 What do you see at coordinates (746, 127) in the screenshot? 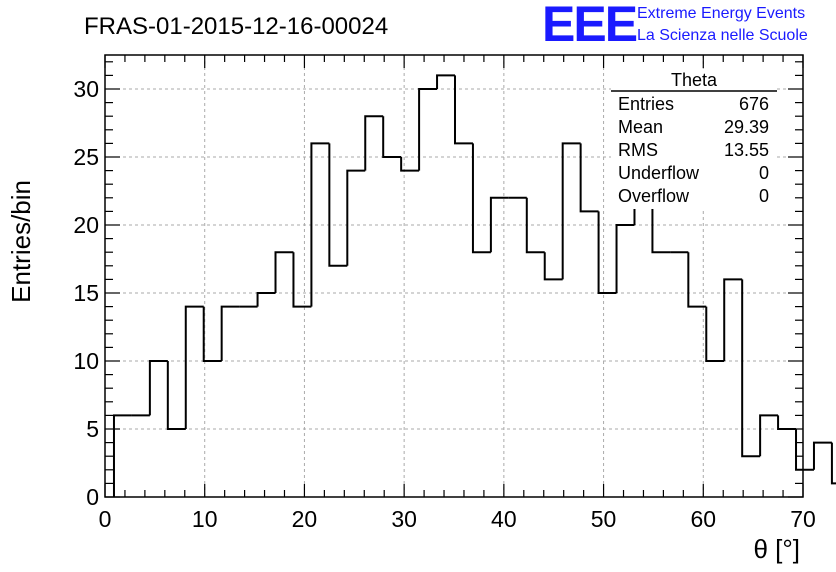
I see `stats-row-value: 29.39` at bounding box center [746, 127].